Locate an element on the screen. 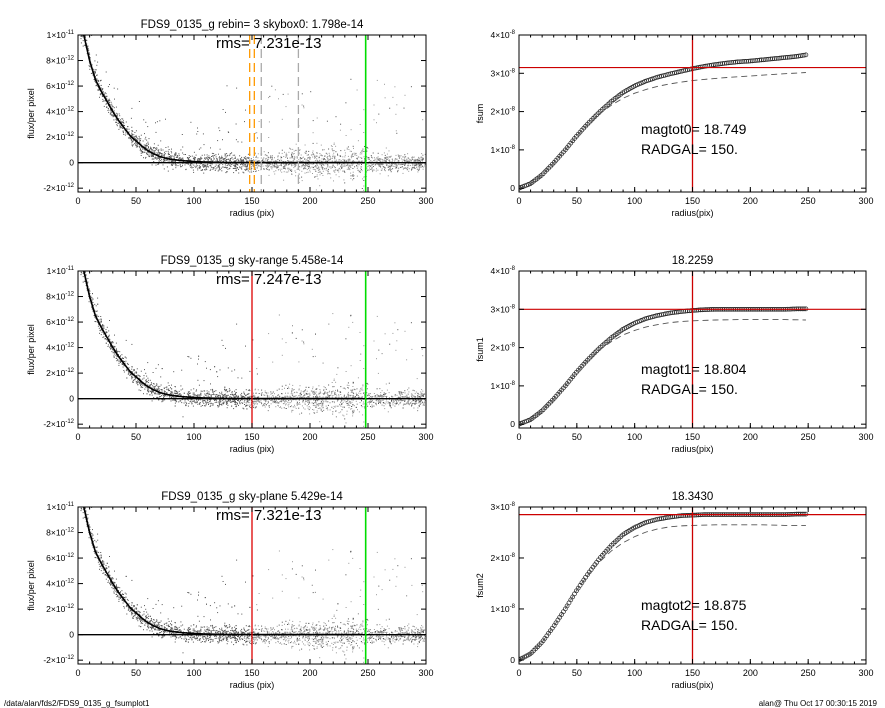  chart-title: 18.3430 is located at coordinates (693, 497).